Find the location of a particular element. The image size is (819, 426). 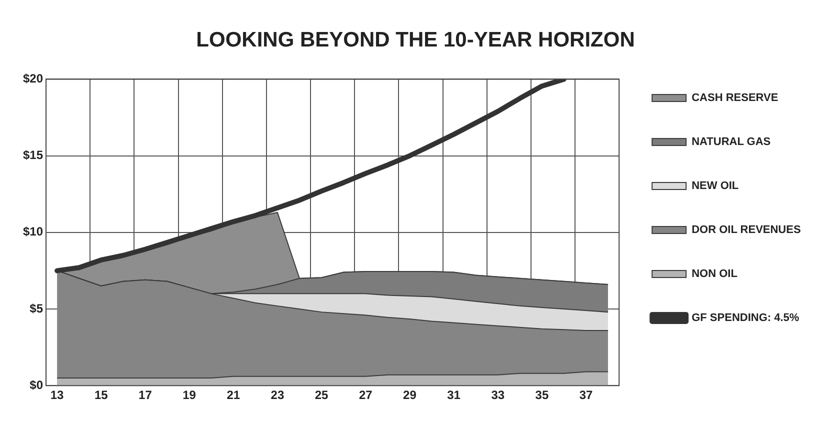

y-tick-label: $20 is located at coordinates (33, 79).